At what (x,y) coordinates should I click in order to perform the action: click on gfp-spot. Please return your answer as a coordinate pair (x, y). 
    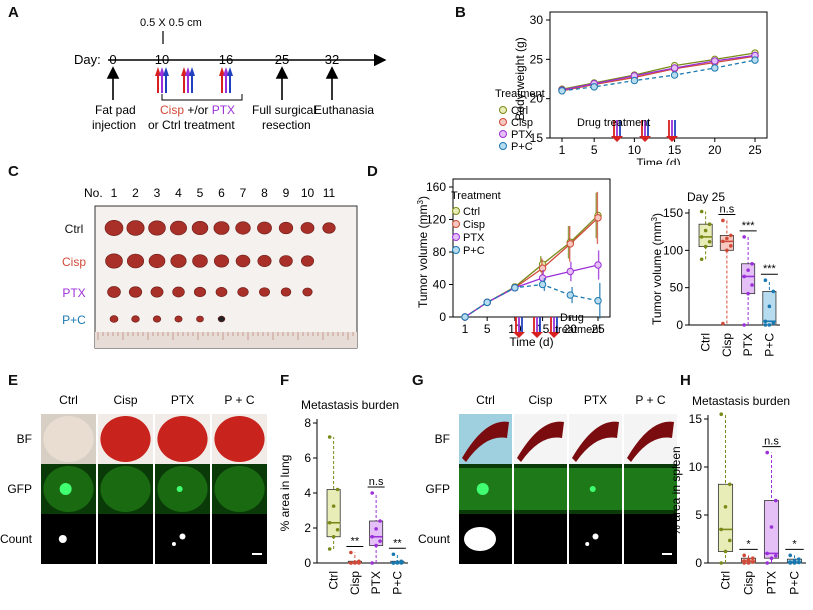
    Looking at the image, I should click on (179, 489).